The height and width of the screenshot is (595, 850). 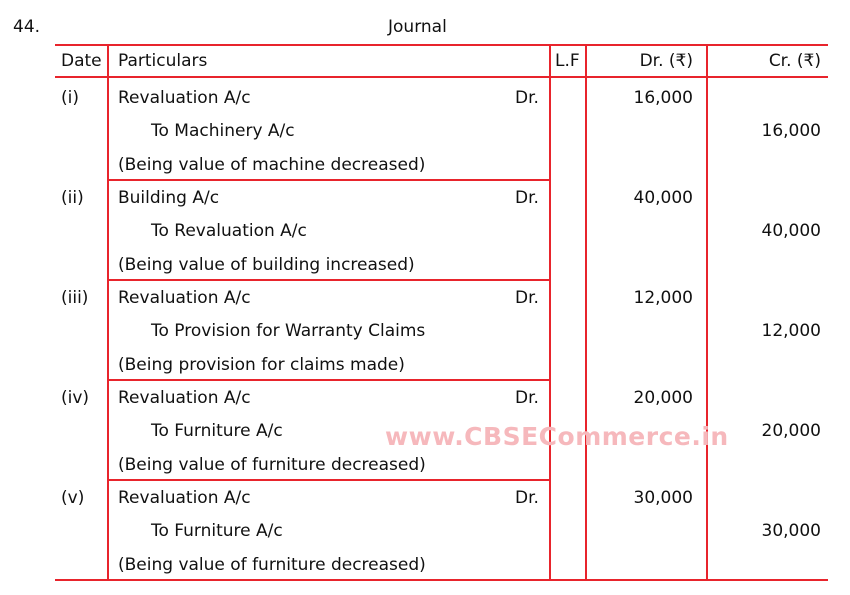 What do you see at coordinates (791, 331) in the screenshot?
I see `cr-amount: 12,000` at bounding box center [791, 331].